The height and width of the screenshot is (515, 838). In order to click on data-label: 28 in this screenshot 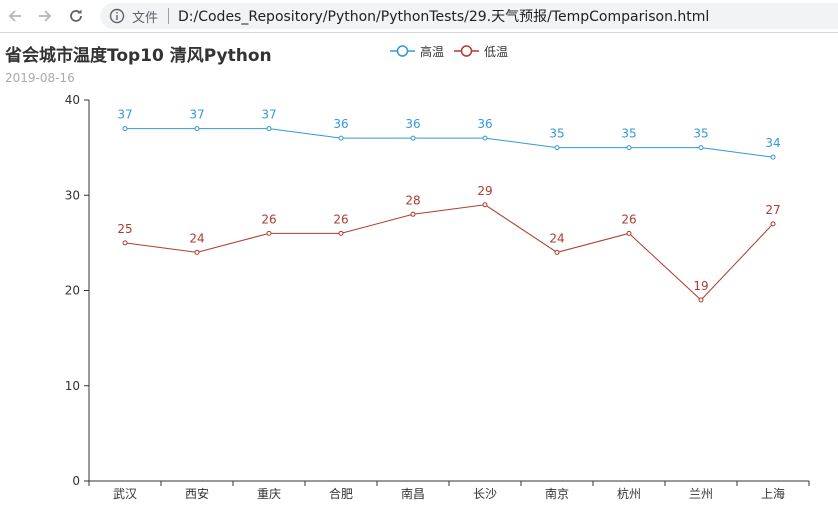, I will do `click(412, 200)`.